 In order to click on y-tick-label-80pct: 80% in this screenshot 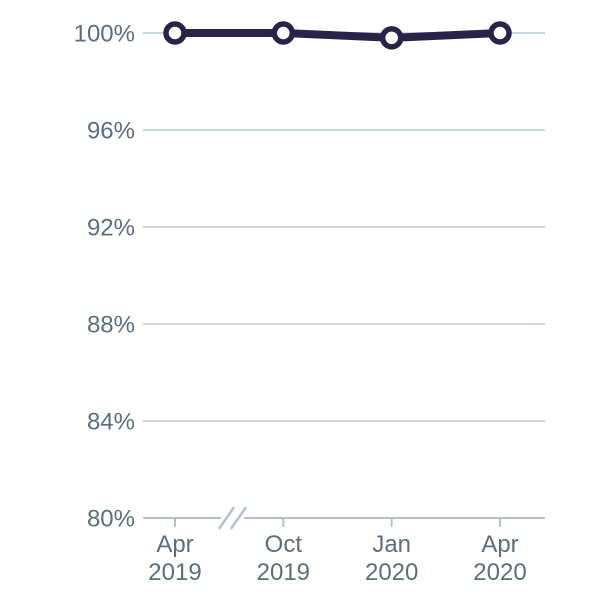, I will do `click(111, 519)`.